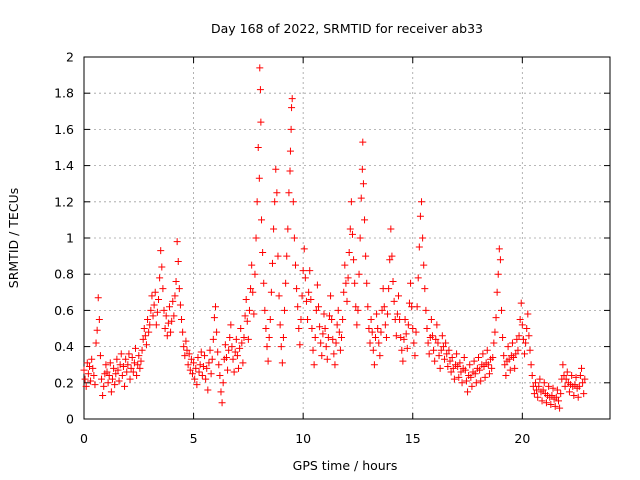  Describe the element at coordinates (64, 346) in the screenshot. I see `y-tick-label: 0.4` at that location.